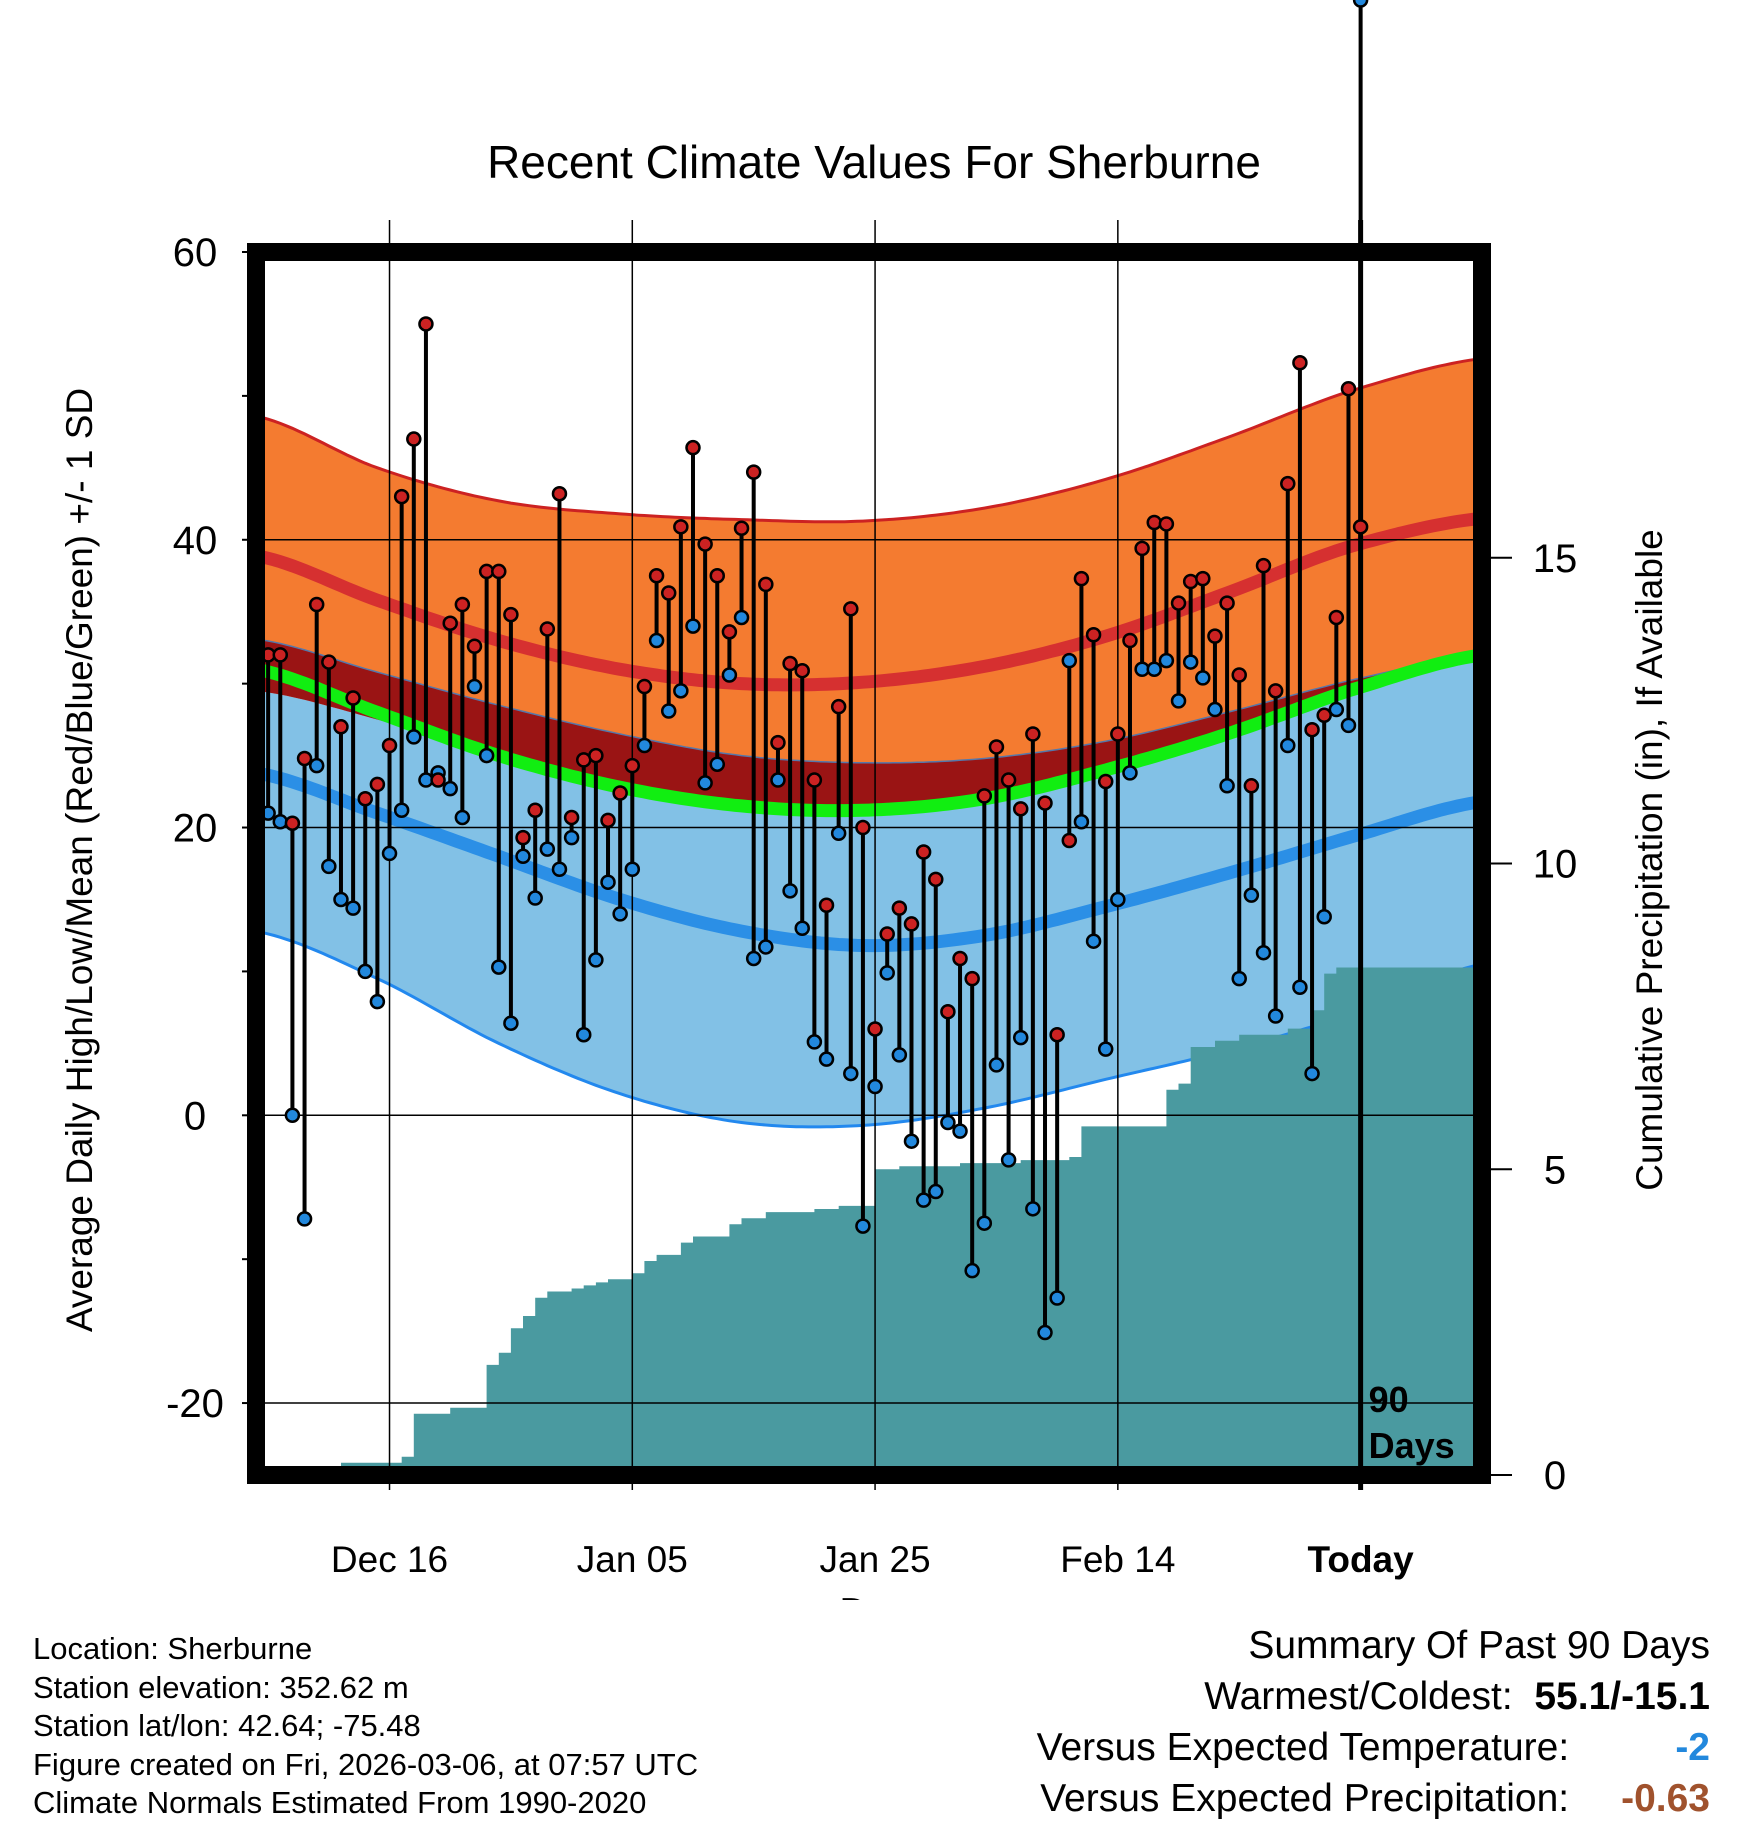 Image resolution: width=1748 pixels, height=1828 pixels. Describe the element at coordinates (875, 1559) in the screenshot. I see `x-tick-label: Jan 25` at that location.